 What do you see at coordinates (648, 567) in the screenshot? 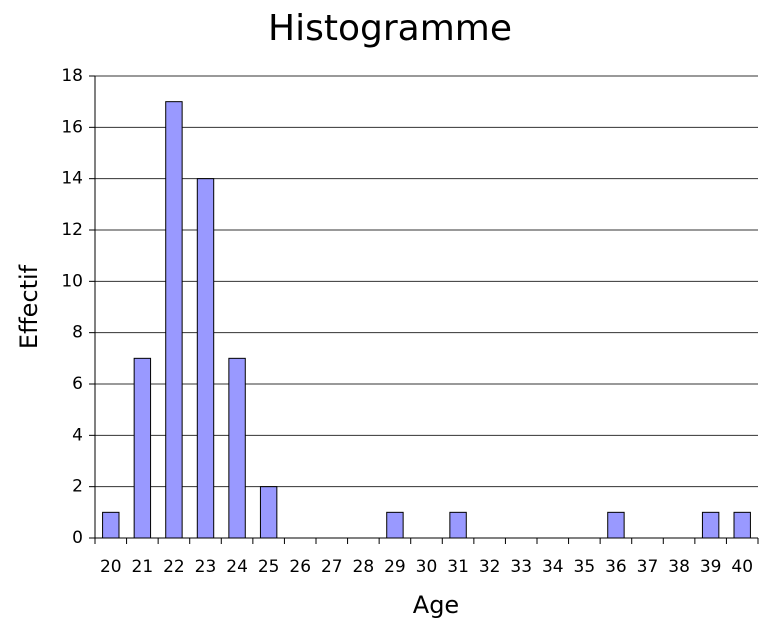
I see `x-tick-label: 37` at bounding box center [648, 567].